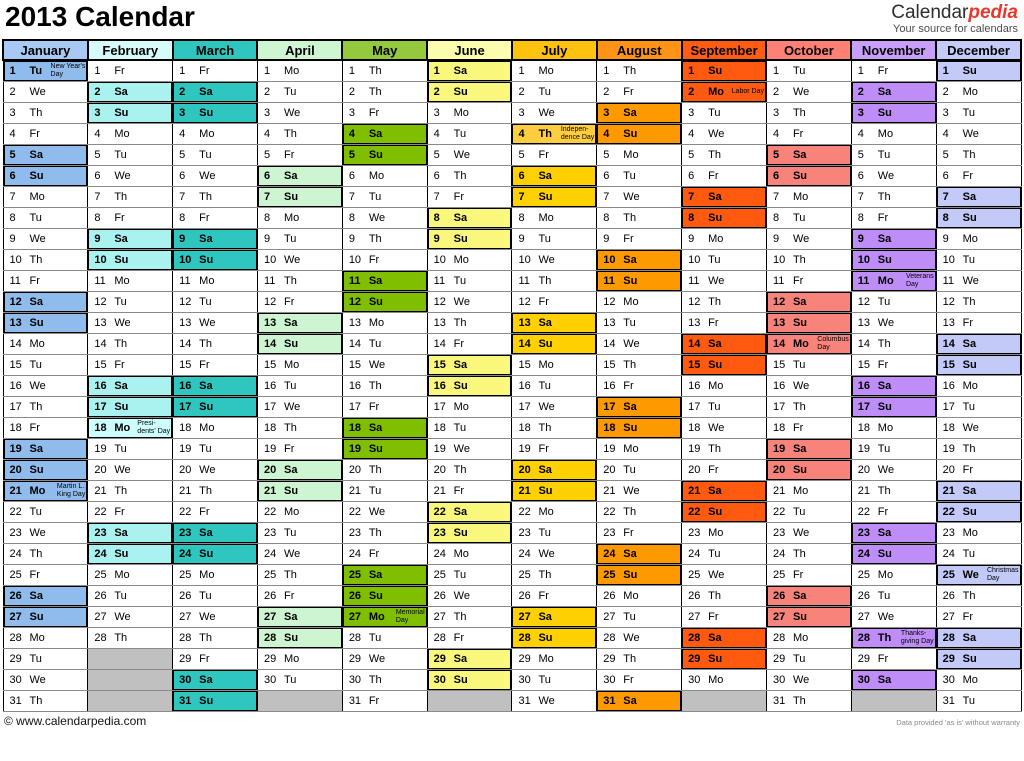 The width and height of the screenshot is (1024, 761). I want to click on day-cell: 25 Su, so click(639, 574).